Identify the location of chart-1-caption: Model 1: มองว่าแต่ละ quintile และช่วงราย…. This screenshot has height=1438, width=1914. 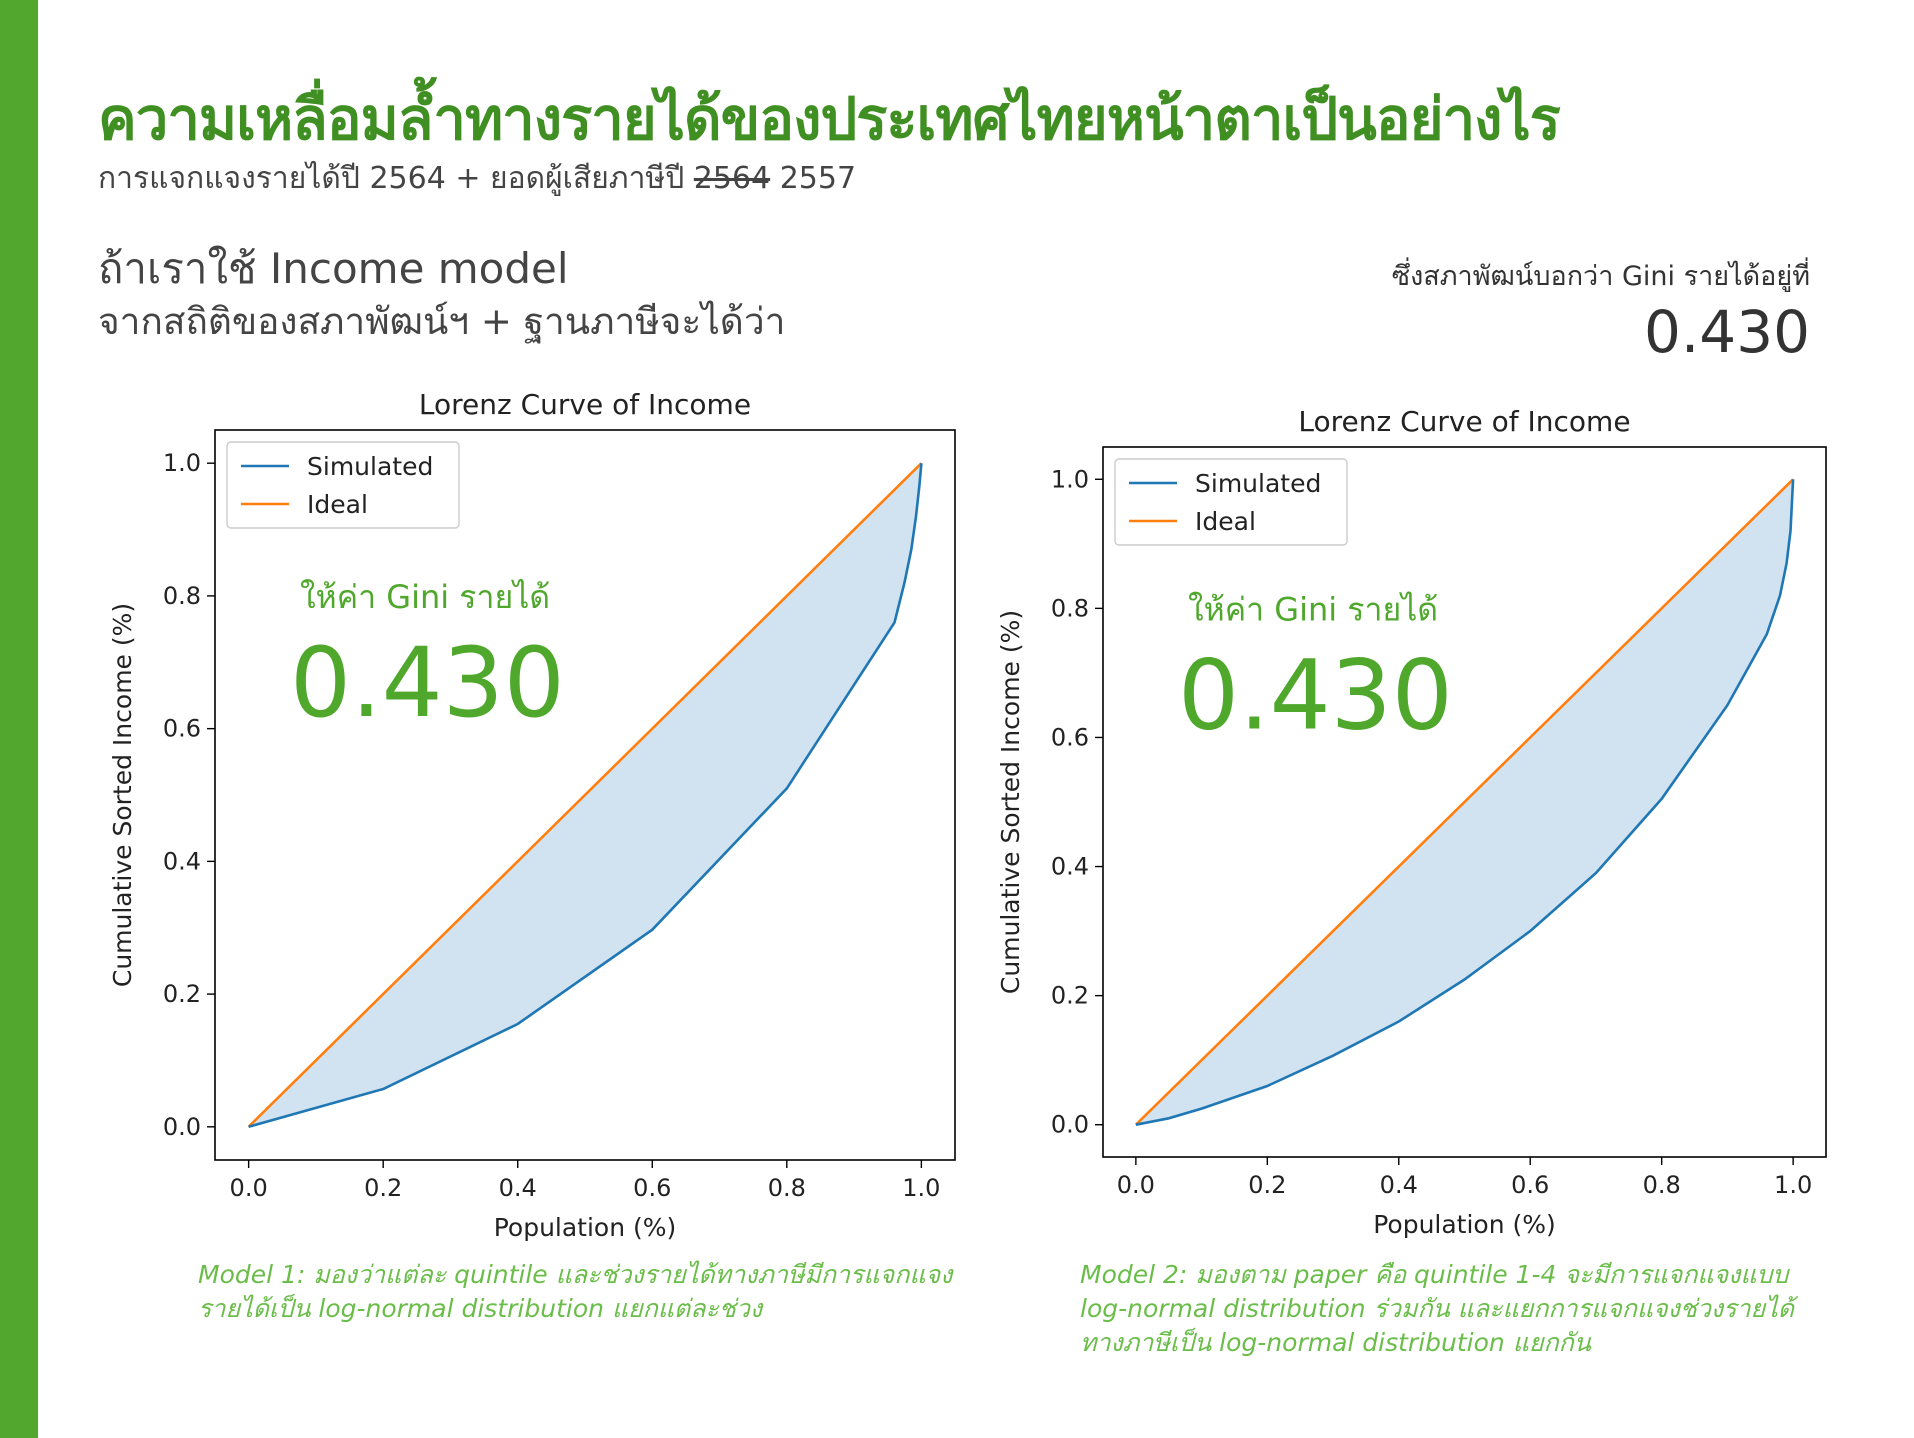
(575, 1291).